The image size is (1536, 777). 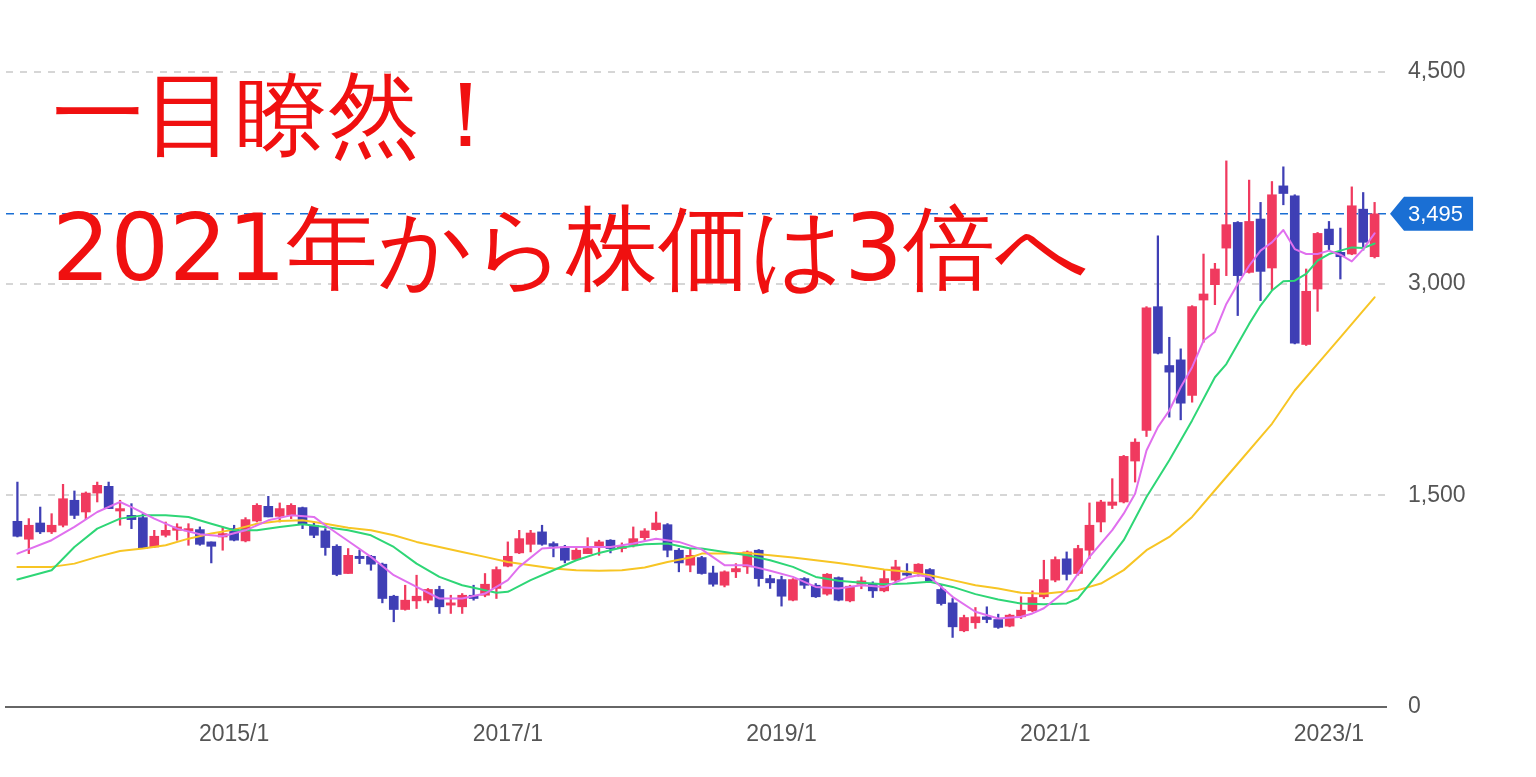 What do you see at coordinates (234, 733) in the screenshot?
I see `x-tick-label: 2015/1` at bounding box center [234, 733].